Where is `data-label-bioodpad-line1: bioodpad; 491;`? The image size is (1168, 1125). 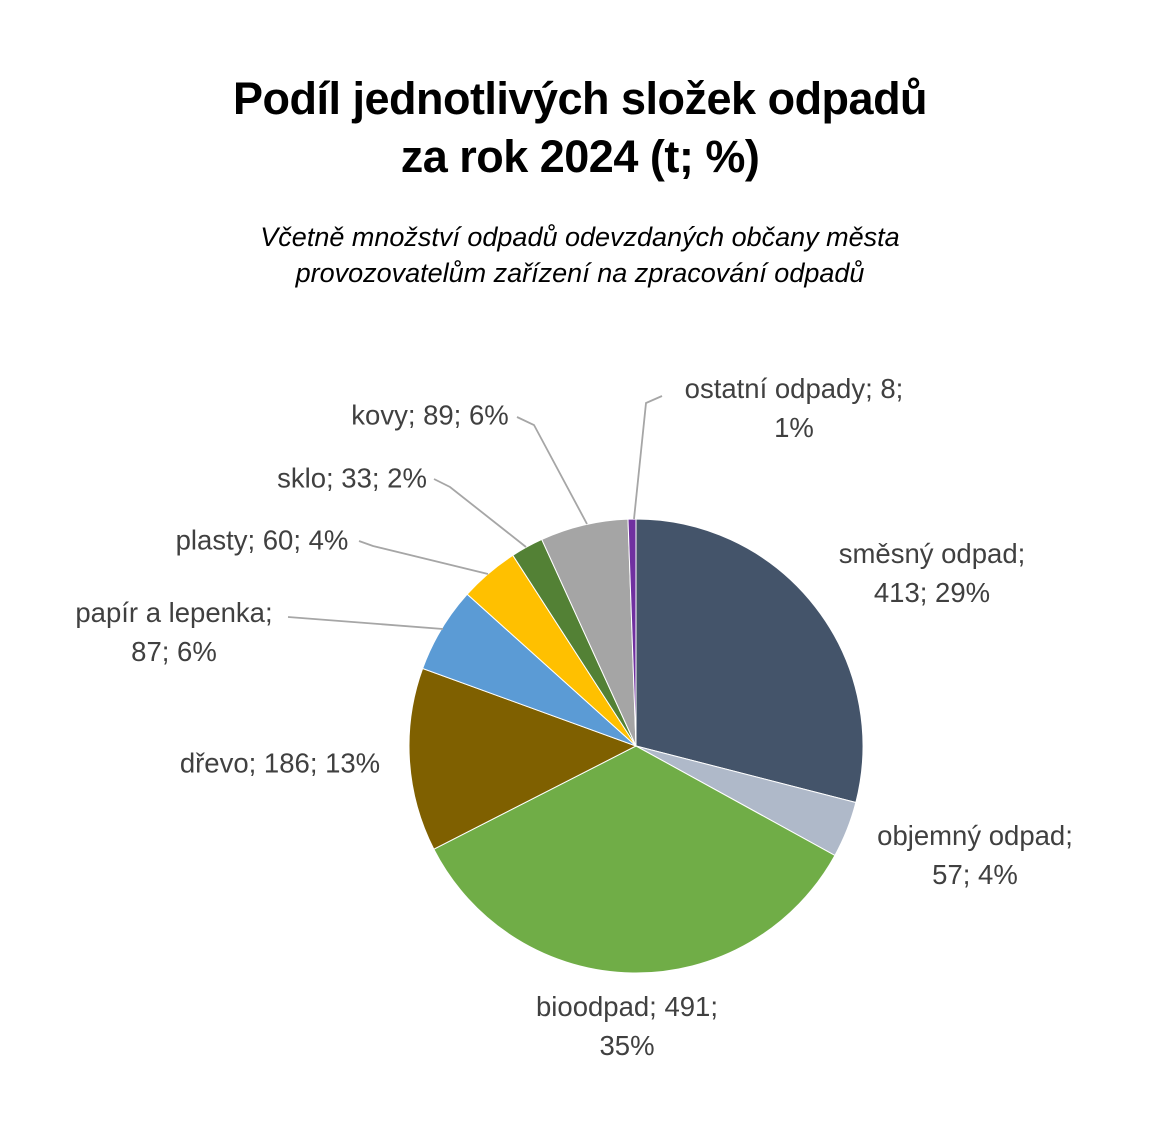 data-label-bioodpad-line1: bioodpad; 491; is located at coordinates (627, 1006).